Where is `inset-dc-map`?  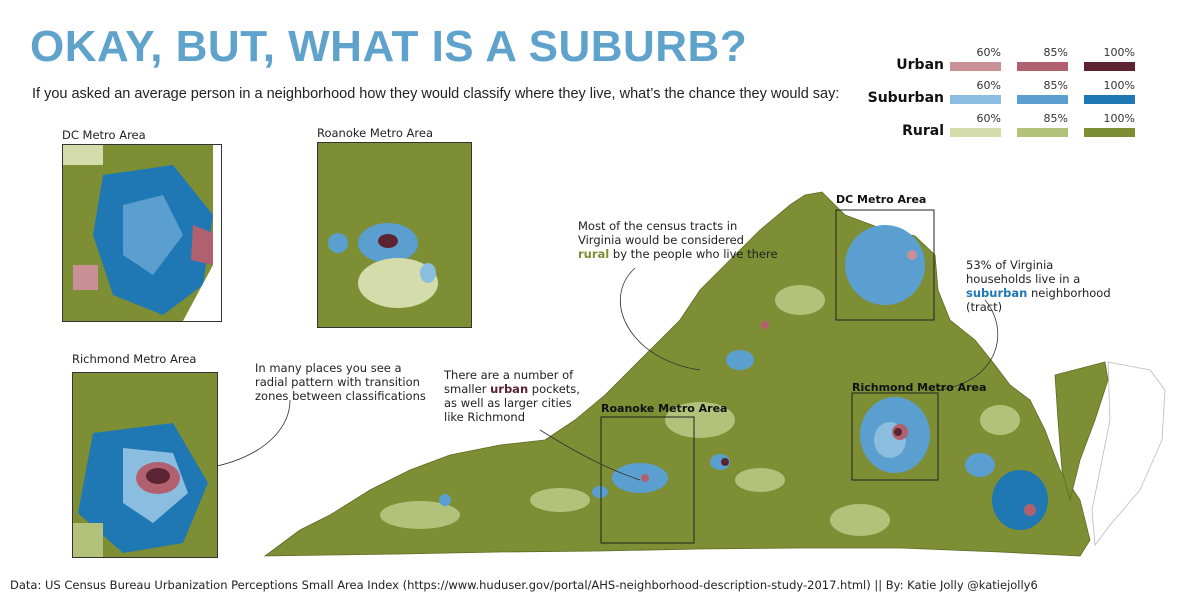
inset-dc-map is located at coordinates (142, 233).